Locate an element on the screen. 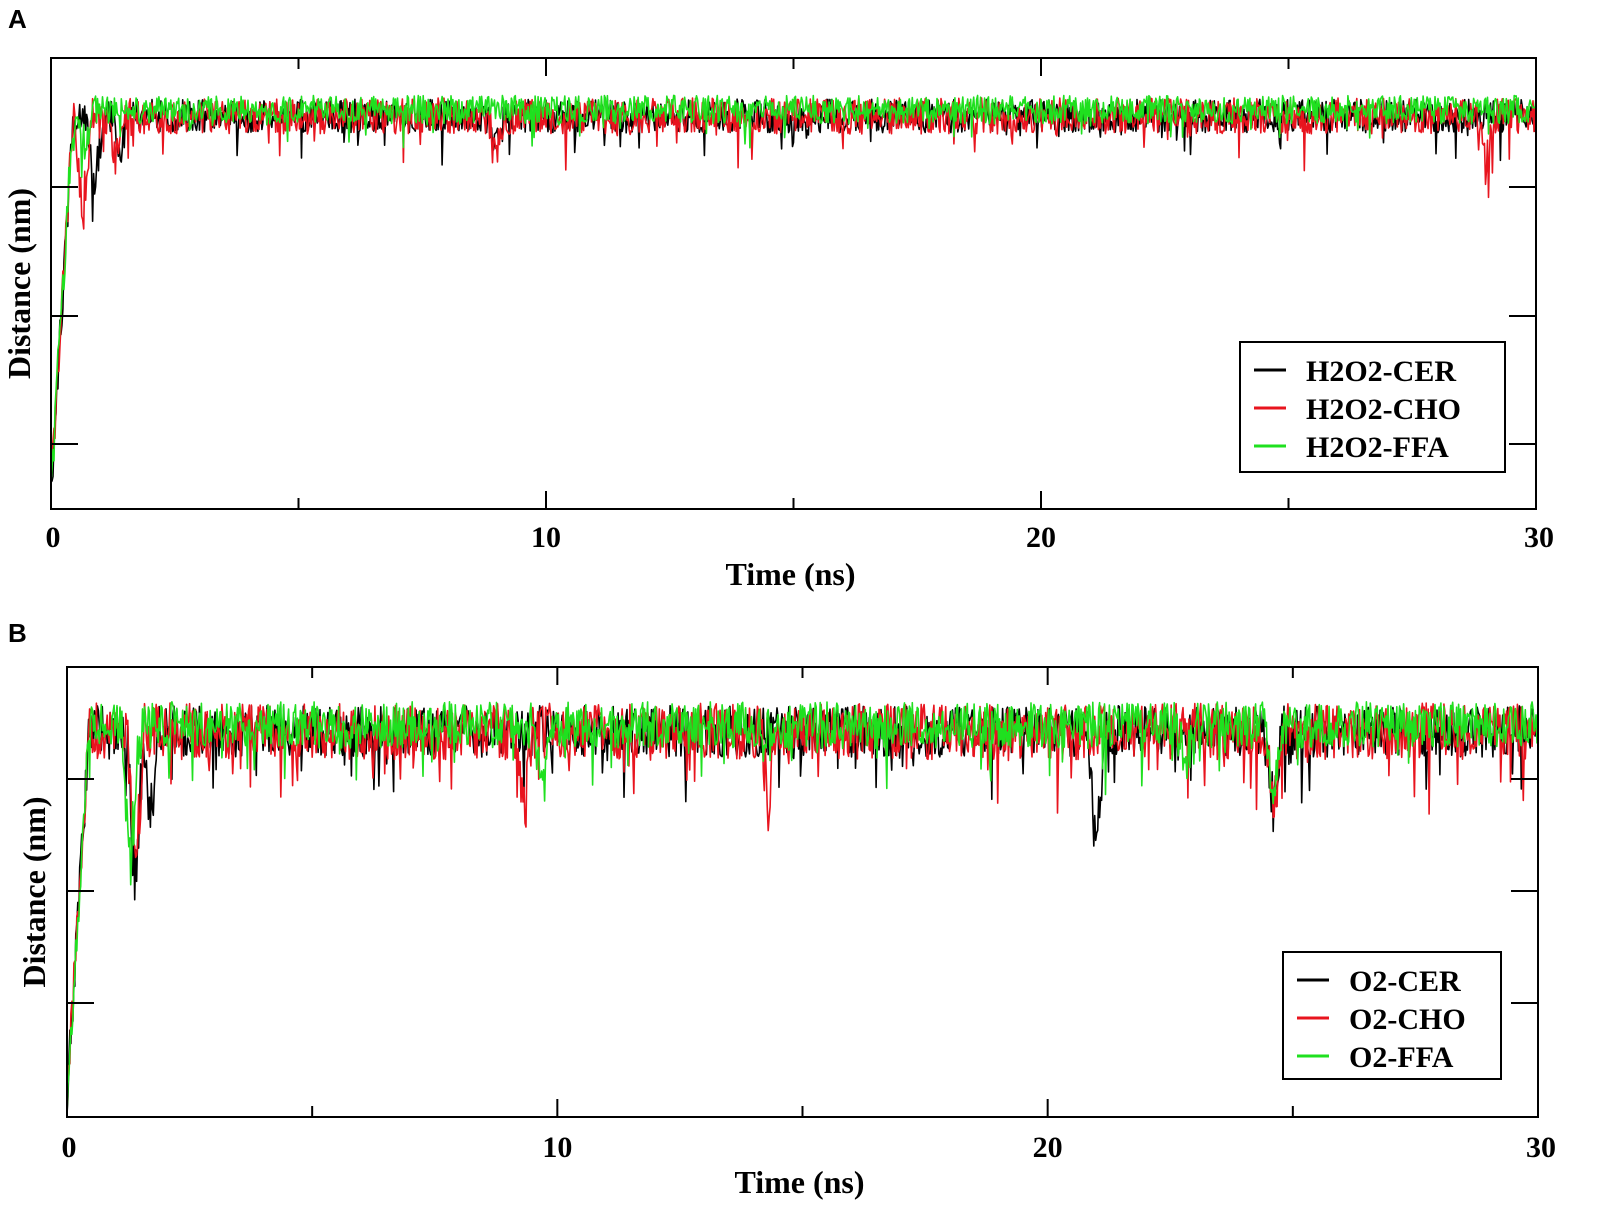  legend: O2-CER O2-CHO O2-FFA is located at coordinates (1392, 1015).